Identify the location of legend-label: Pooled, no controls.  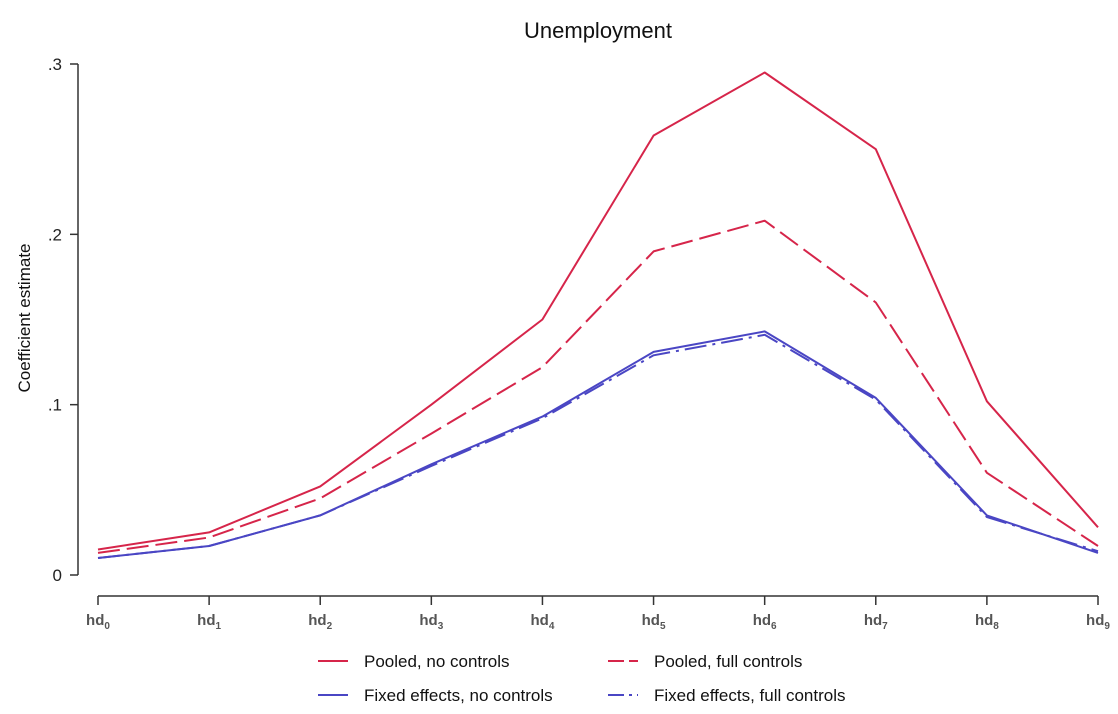
(437, 661).